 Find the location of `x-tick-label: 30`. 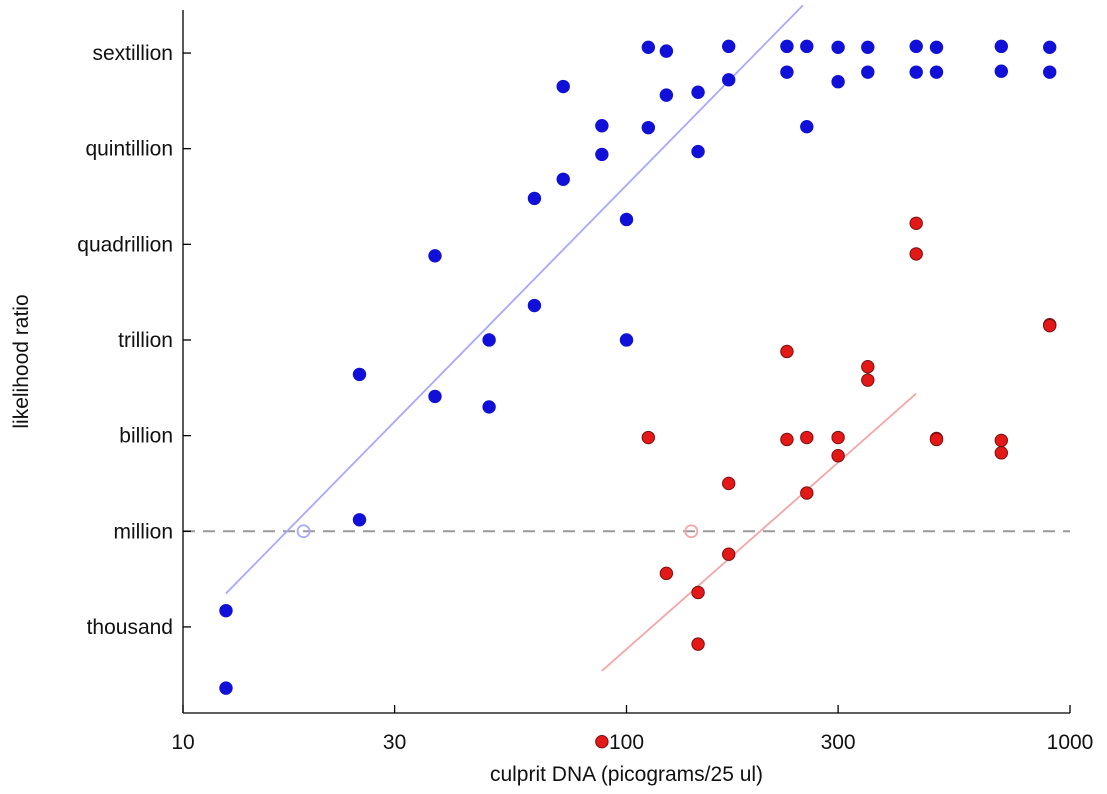

x-tick-label: 30 is located at coordinates (394, 742).